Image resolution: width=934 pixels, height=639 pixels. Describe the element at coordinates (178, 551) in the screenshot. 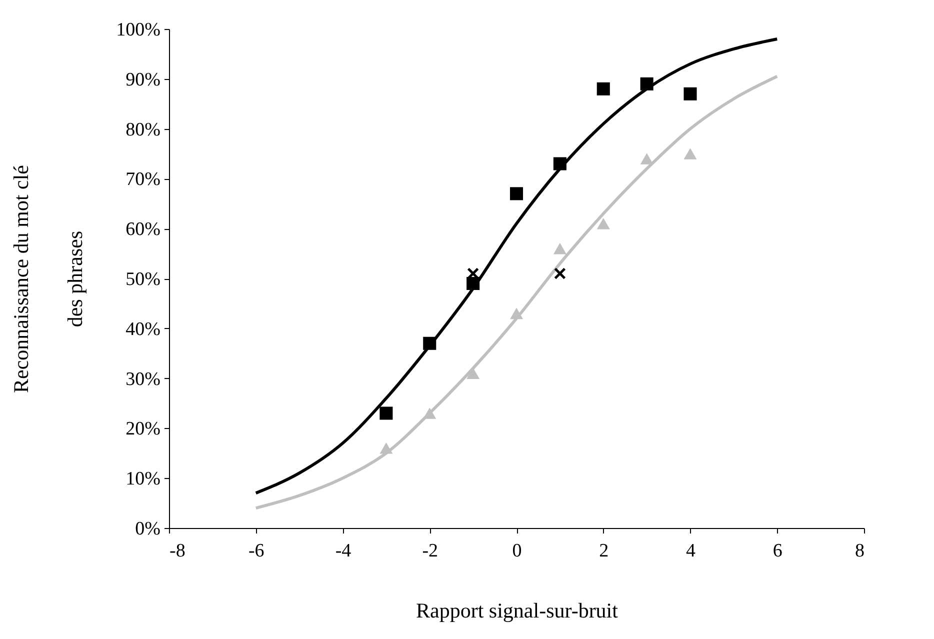

I see `x-tick-label: -8` at that location.